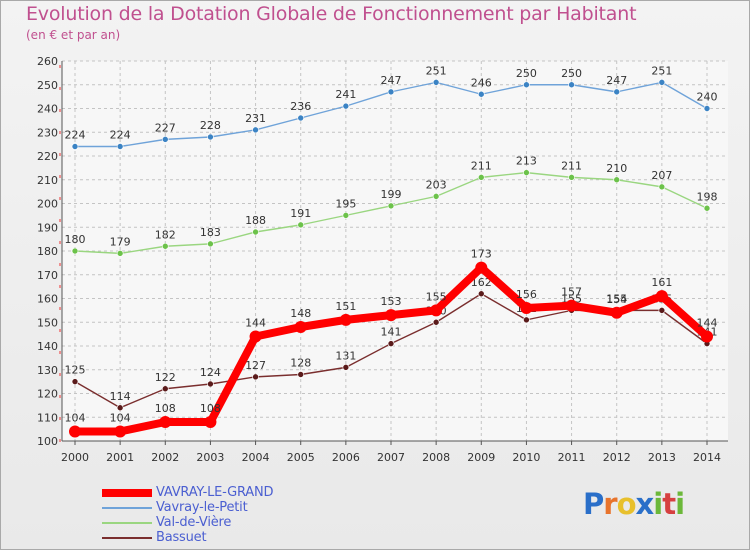 This screenshot has width=750, height=550. I want to click on y-tick-label: 120, so click(47, 394).